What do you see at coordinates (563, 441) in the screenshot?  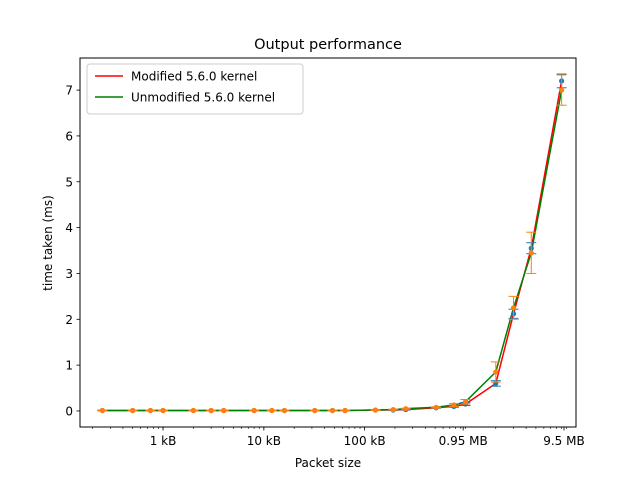 I see `x-tick-label: 9.5 MB` at bounding box center [563, 441].